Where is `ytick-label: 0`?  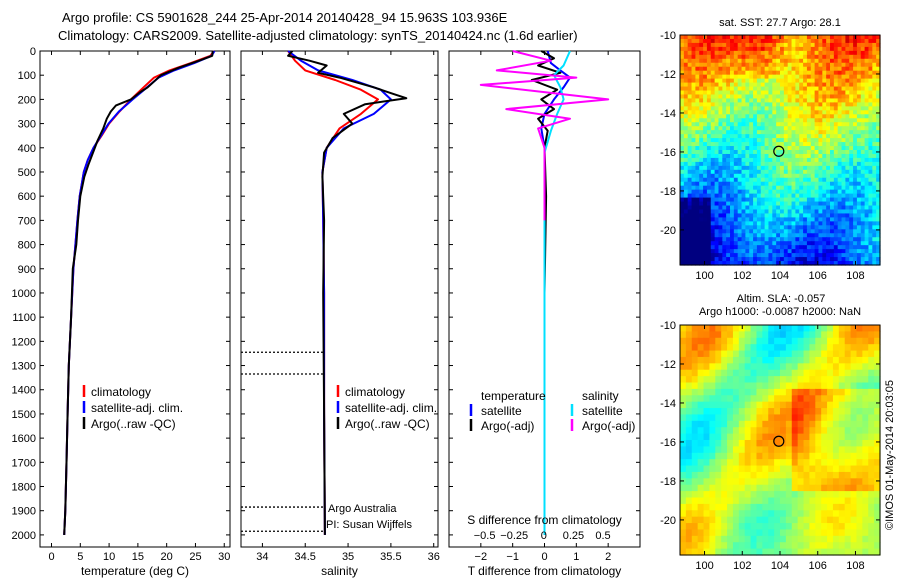 ytick-label: 0 is located at coordinates (33, 52).